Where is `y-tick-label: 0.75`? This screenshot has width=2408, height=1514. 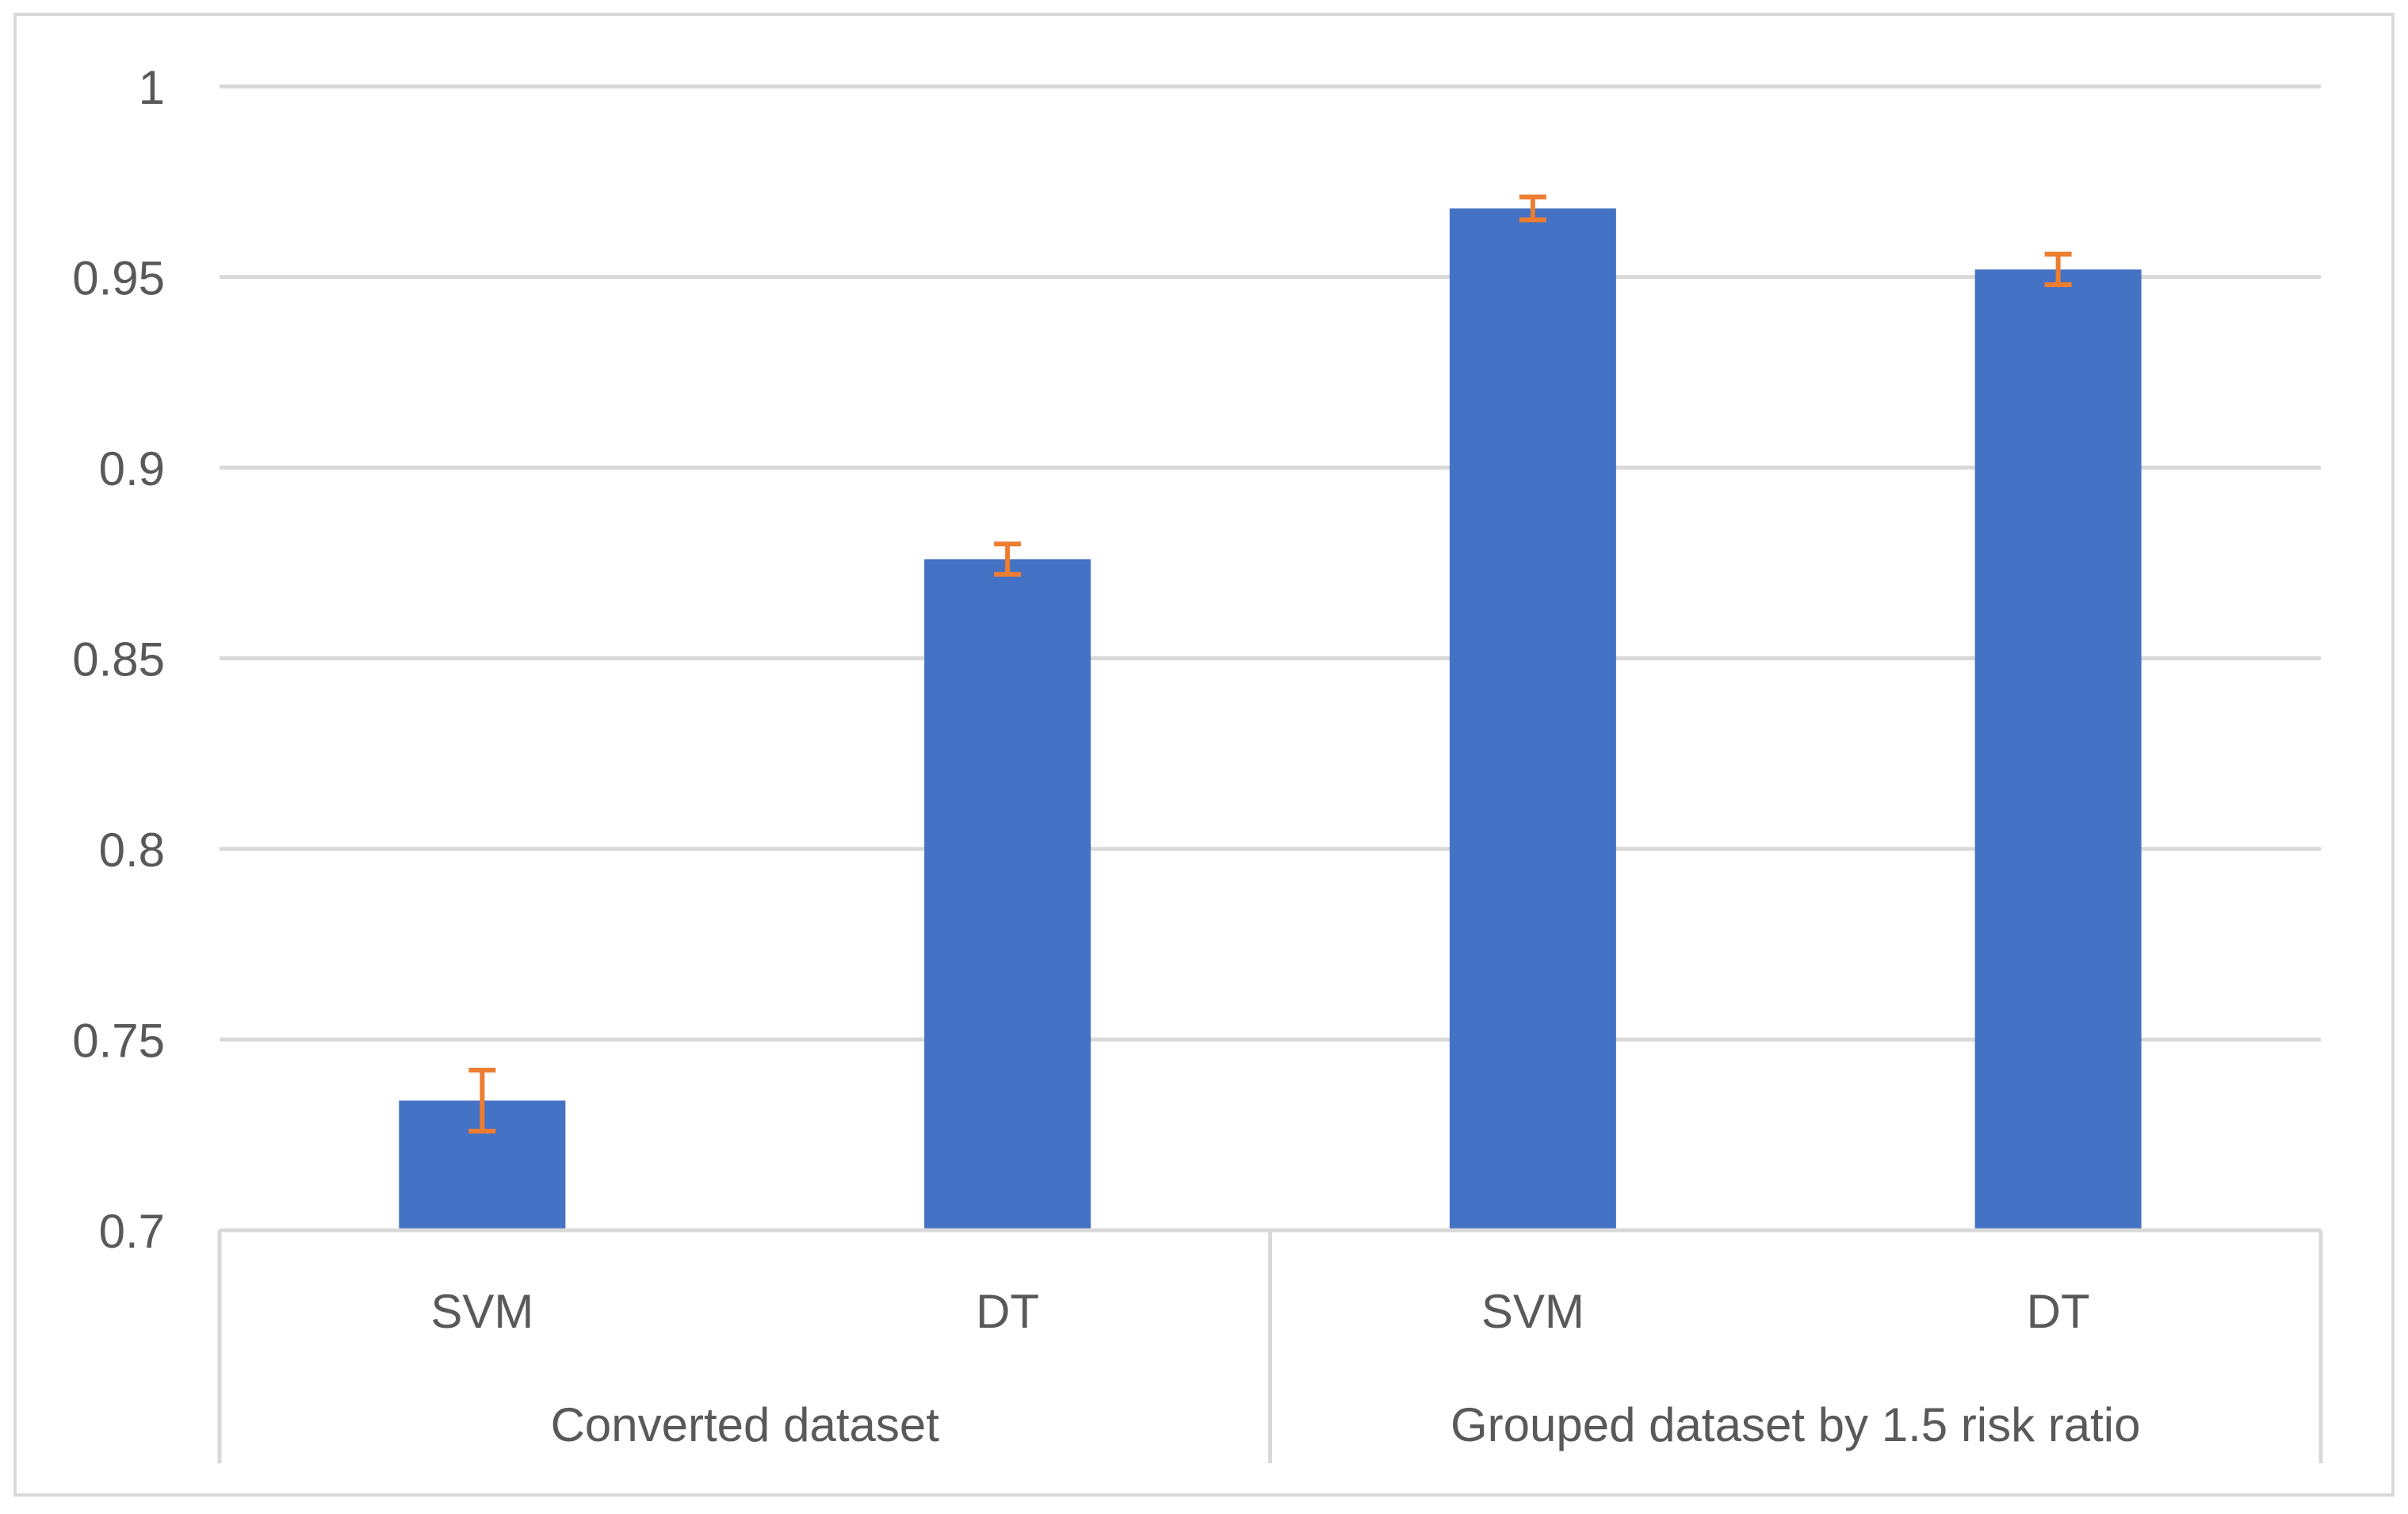 y-tick-label: 0.75 is located at coordinates (118, 1042).